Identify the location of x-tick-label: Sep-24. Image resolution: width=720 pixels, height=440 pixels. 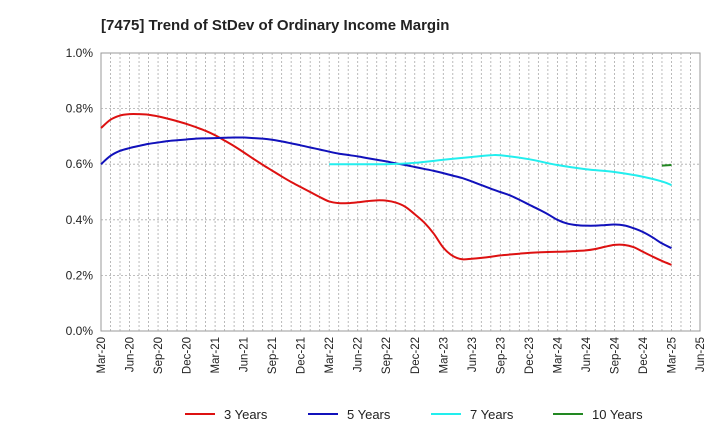
(615, 355).